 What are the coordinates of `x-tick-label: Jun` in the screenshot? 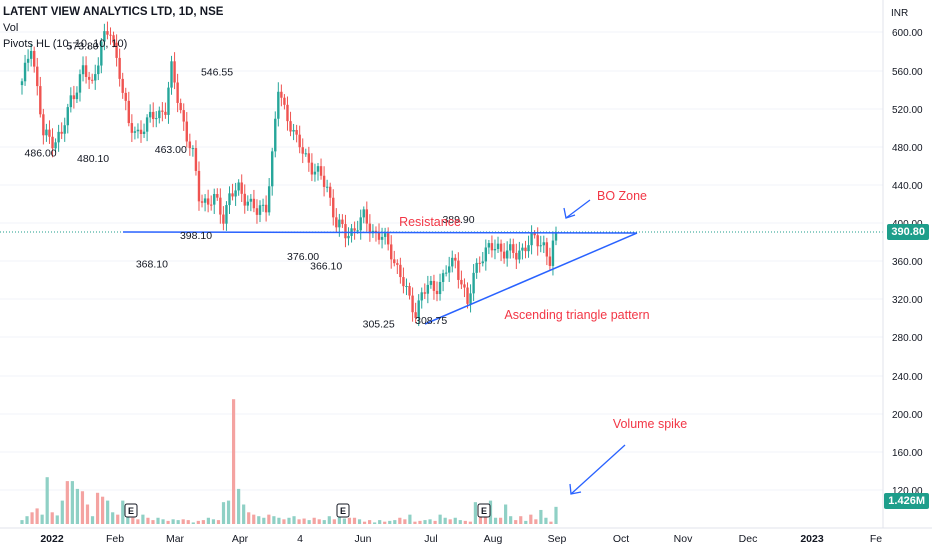 It's located at (363, 539).